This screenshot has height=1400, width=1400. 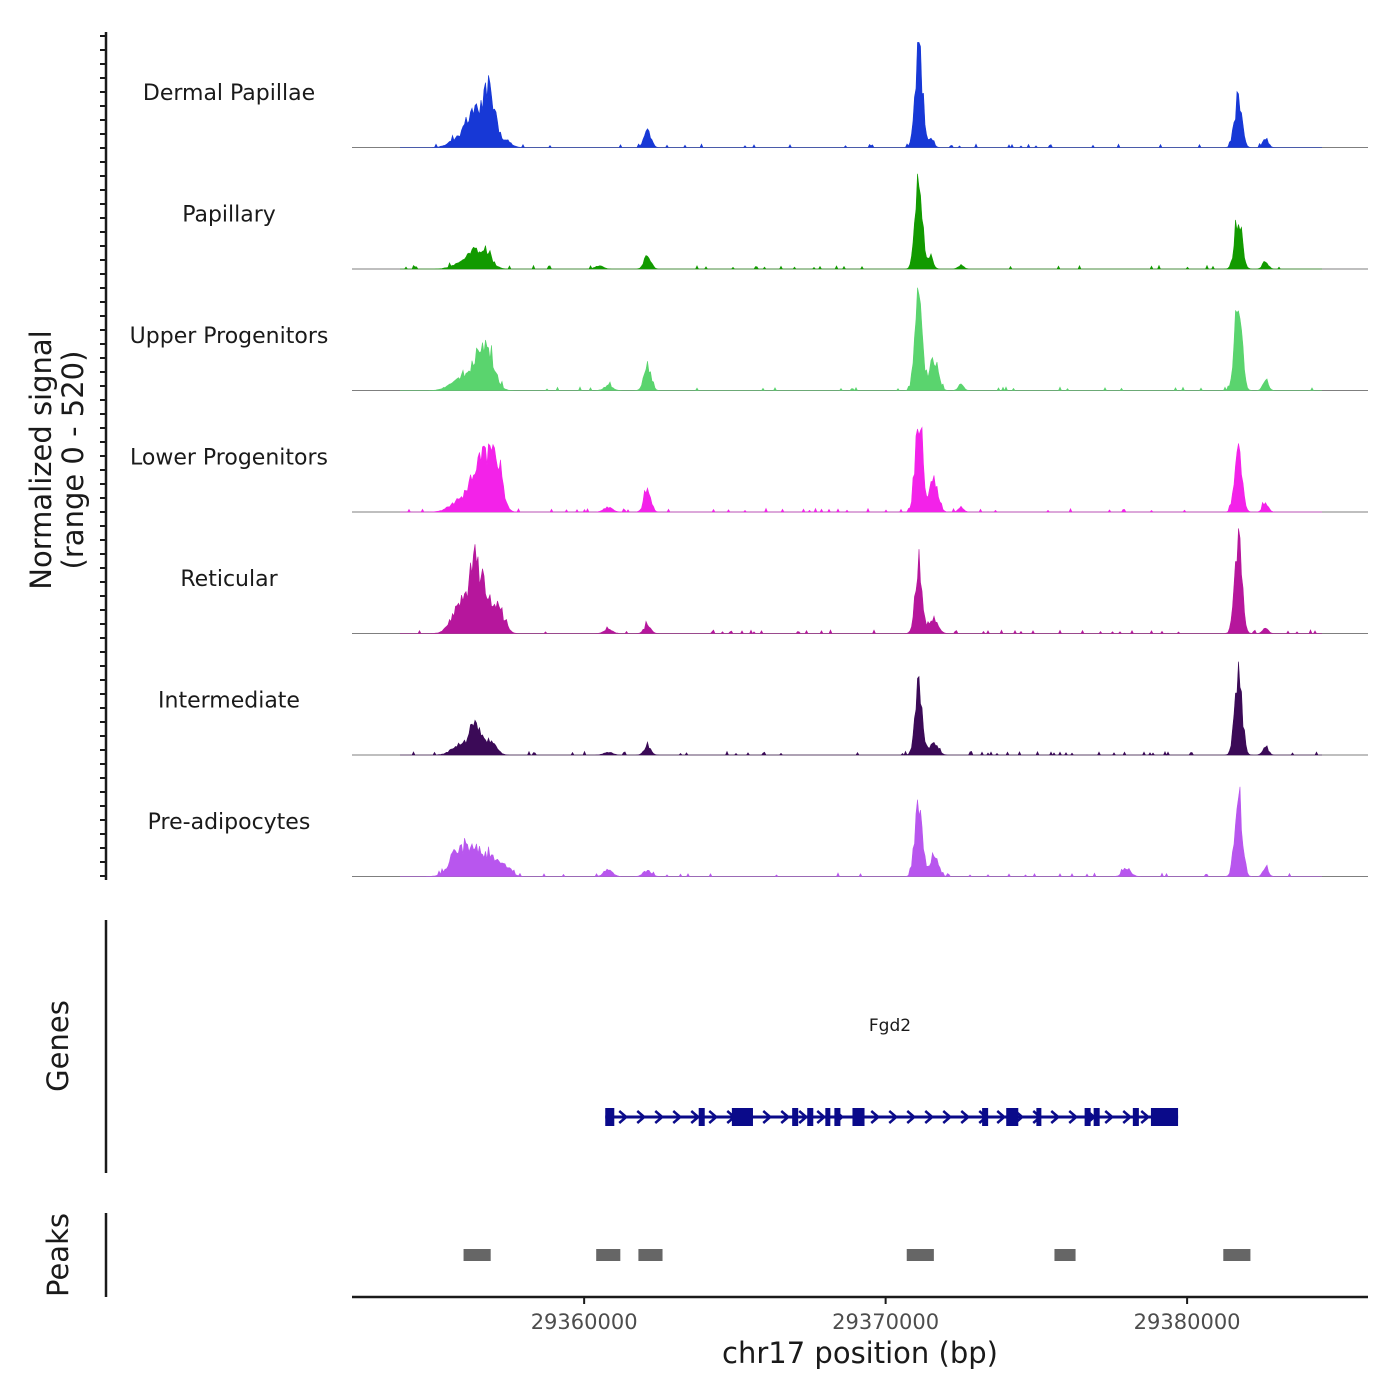 I want to click on gene-name-label: Fgd2, so click(x=890, y=1026).